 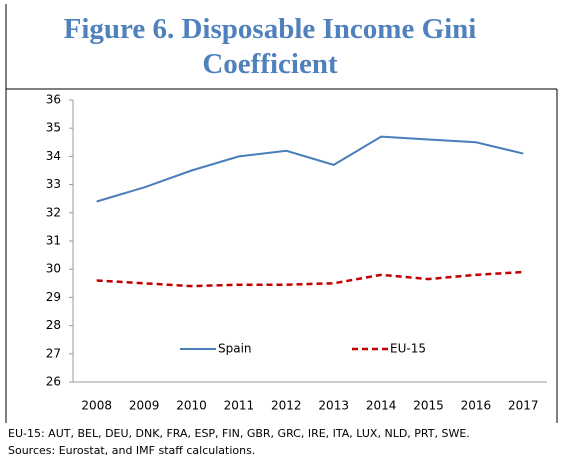 What do you see at coordinates (53, 241) in the screenshot?
I see `y-tick-label: 31` at bounding box center [53, 241].